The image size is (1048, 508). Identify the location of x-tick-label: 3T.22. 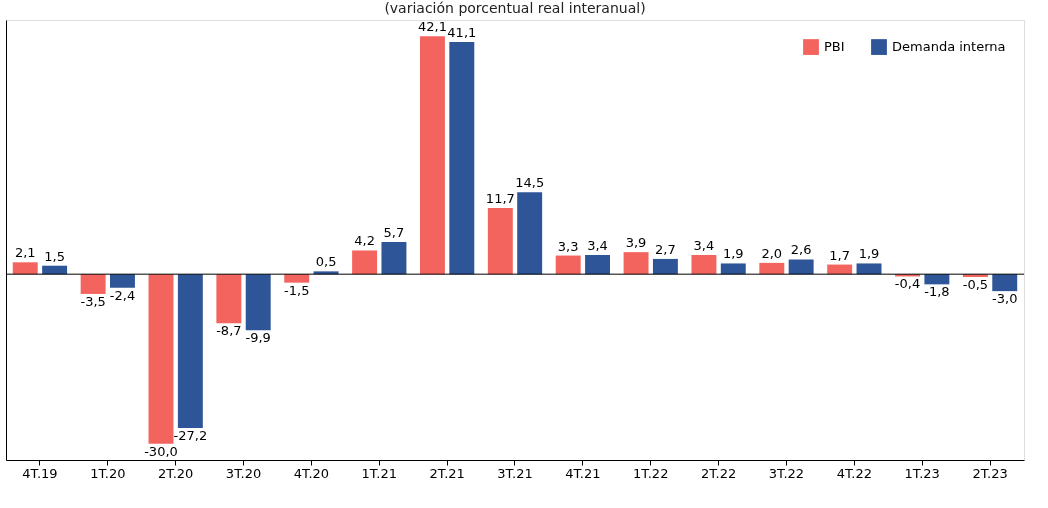
(786, 473).